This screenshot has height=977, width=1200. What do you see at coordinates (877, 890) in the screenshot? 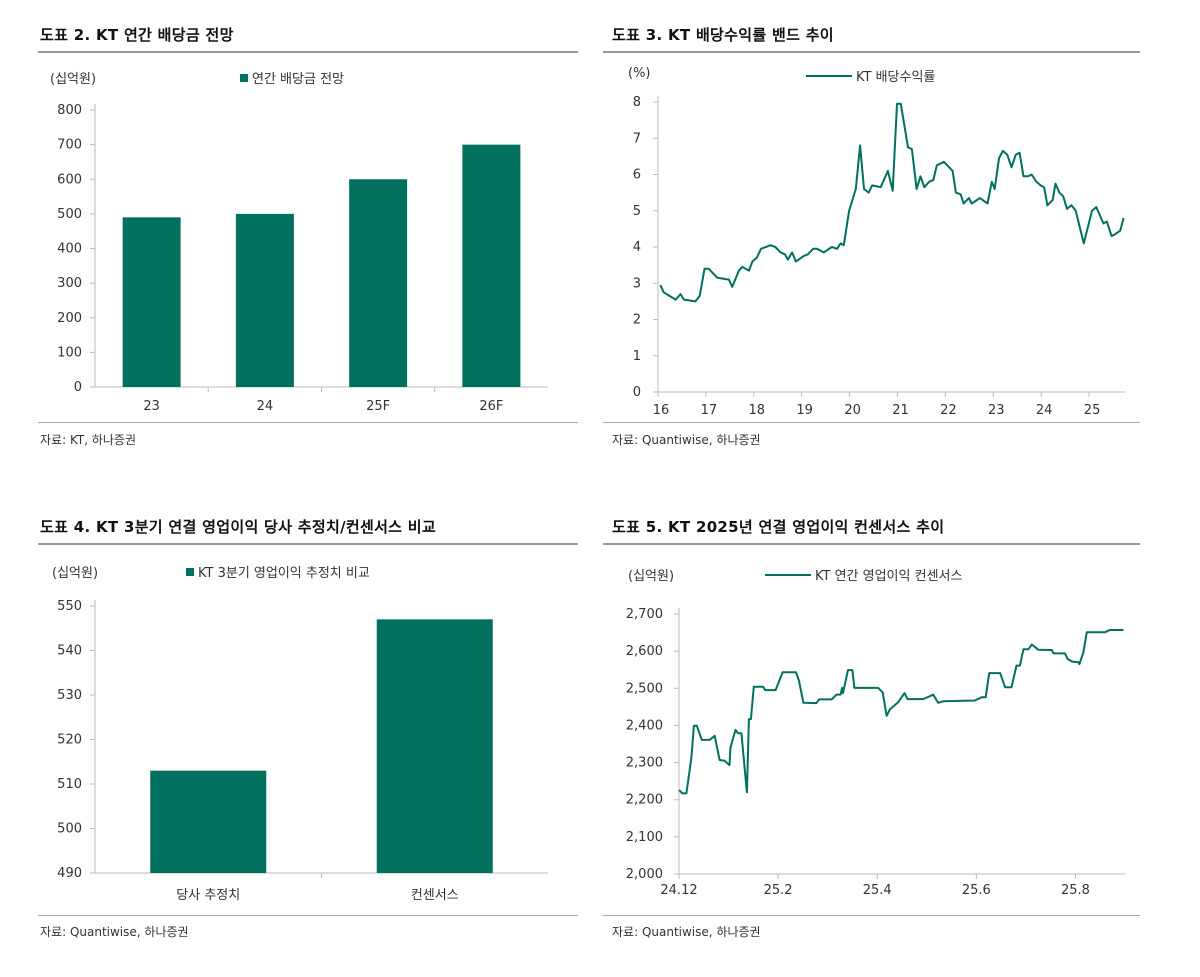
I see `x-tick-label: 25.4` at bounding box center [877, 890].